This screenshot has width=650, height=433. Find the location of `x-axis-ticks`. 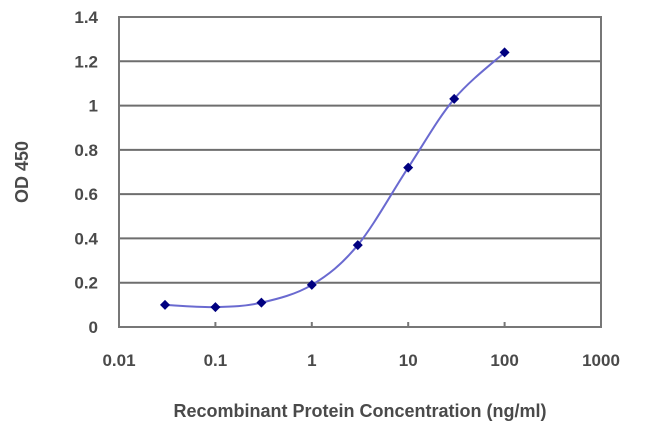

x-axis-ticks is located at coordinates (360, 324).